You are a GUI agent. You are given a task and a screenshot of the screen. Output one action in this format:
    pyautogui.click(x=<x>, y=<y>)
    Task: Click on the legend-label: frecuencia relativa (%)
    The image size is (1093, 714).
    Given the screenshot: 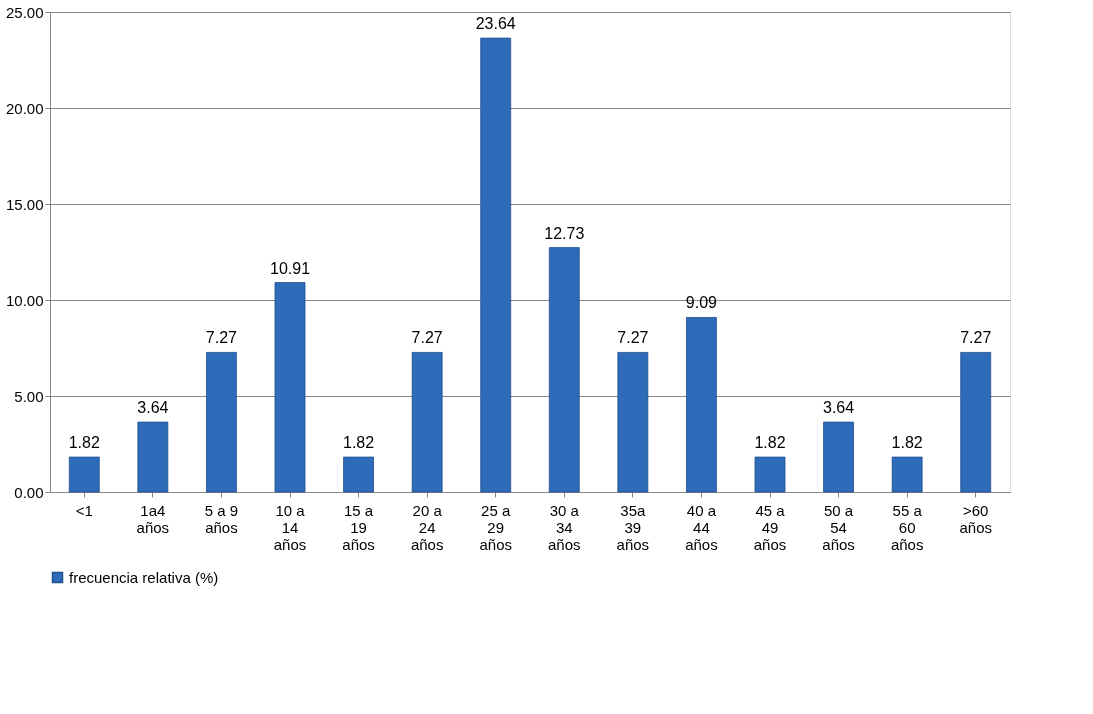 What is the action you would take?
    pyautogui.click(x=144, y=577)
    